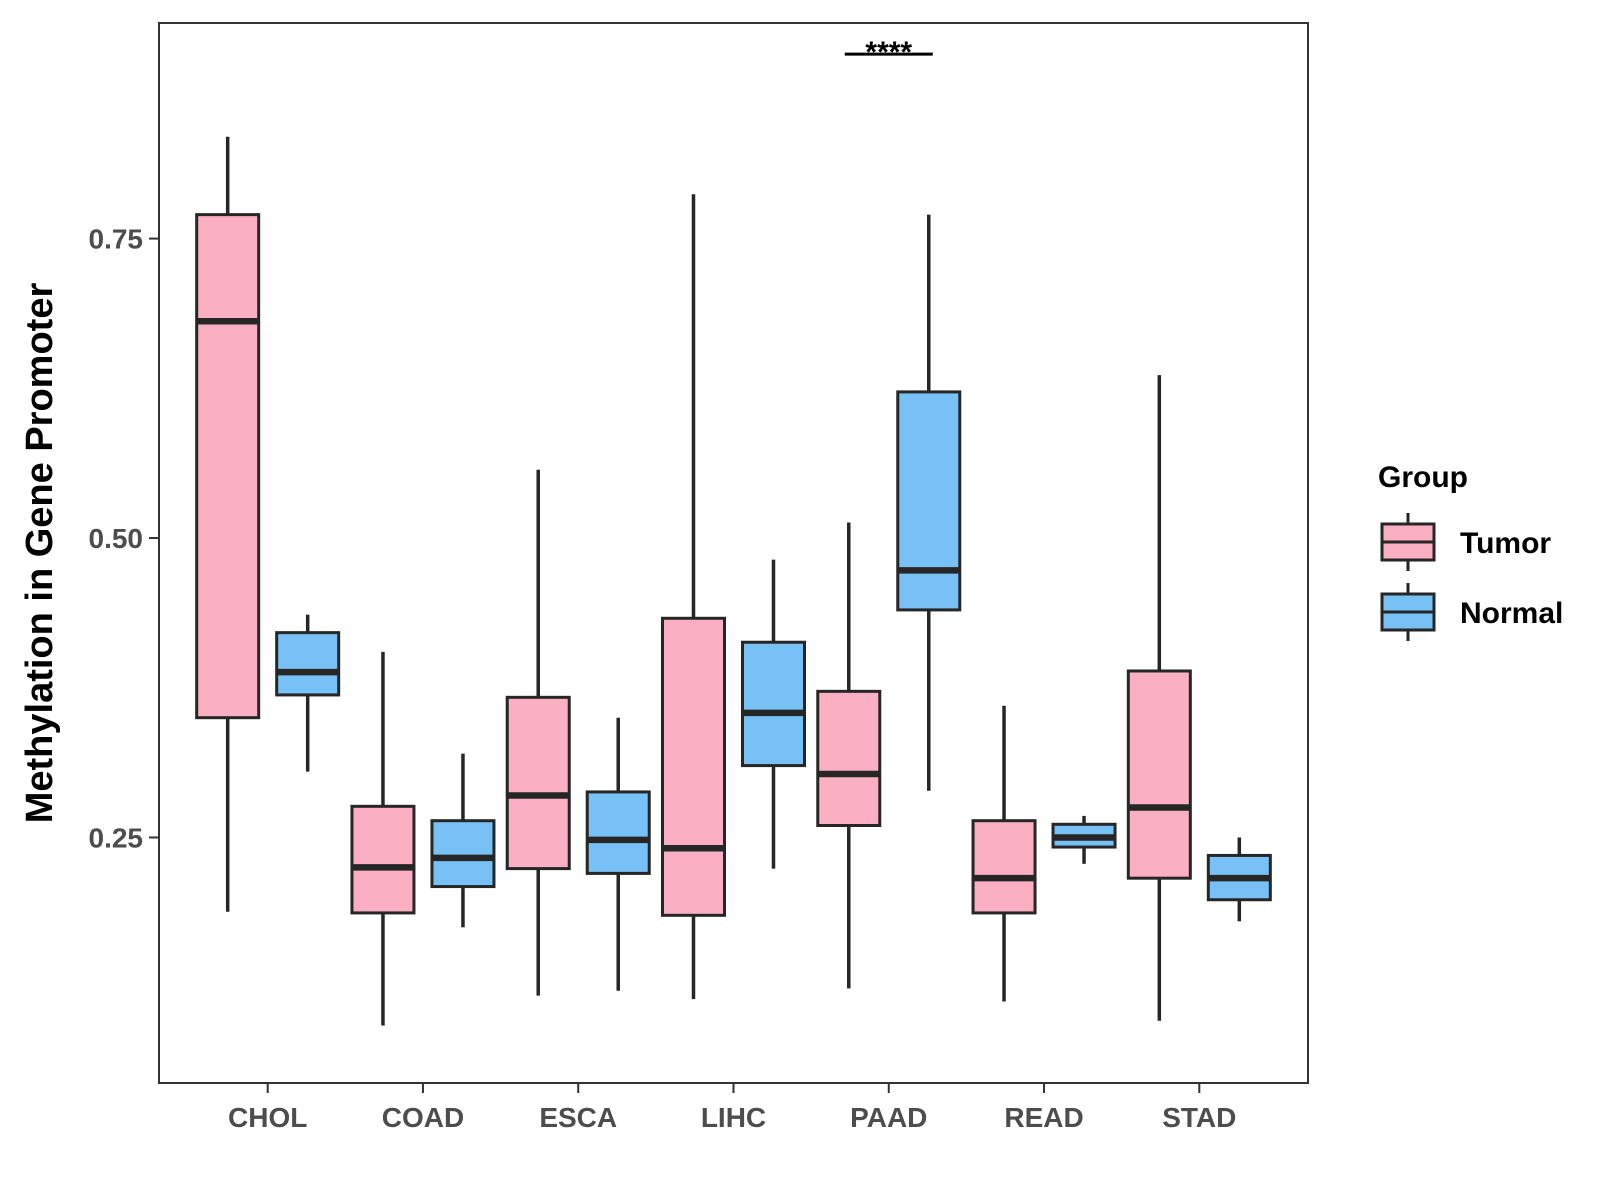  What do you see at coordinates (1043, 1117) in the screenshot?
I see `x-tick-label-read: READ` at bounding box center [1043, 1117].